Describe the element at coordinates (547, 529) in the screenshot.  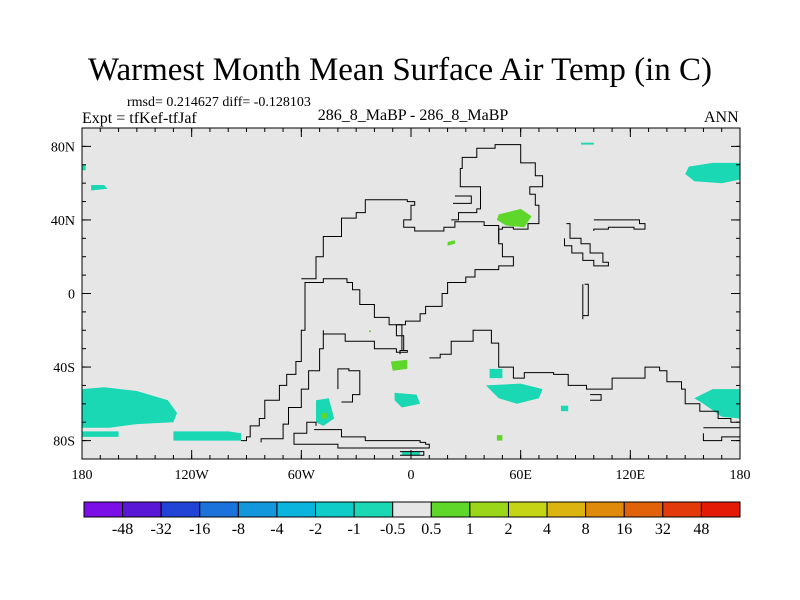
I see `colorbar-label: 4` at that location.